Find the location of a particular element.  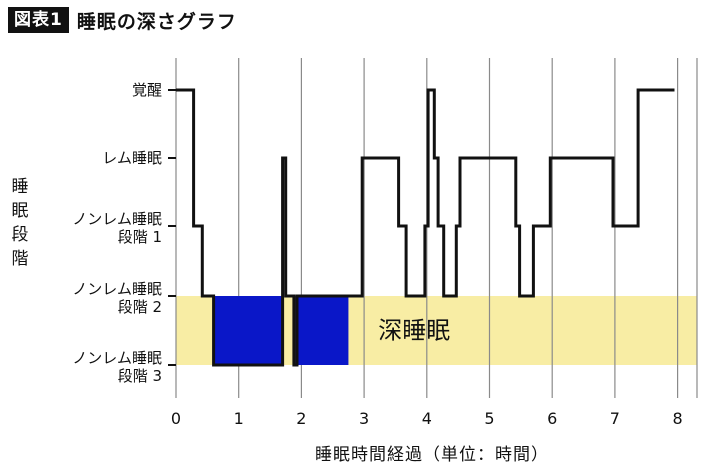

x-tick-label-6: 6 is located at coordinates (552, 418).